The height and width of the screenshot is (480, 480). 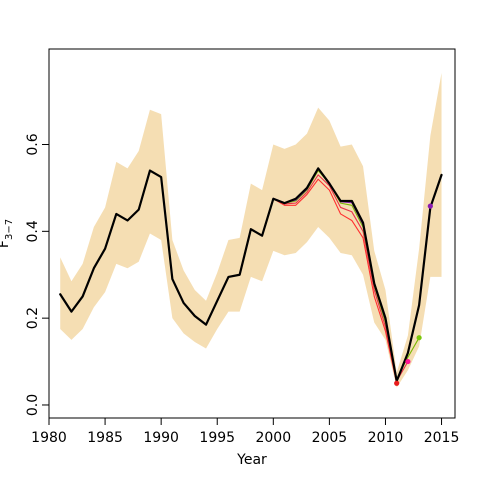 What do you see at coordinates (386, 438) in the screenshot?
I see `x-tick-label: 2010` at bounding box center [386, 438].